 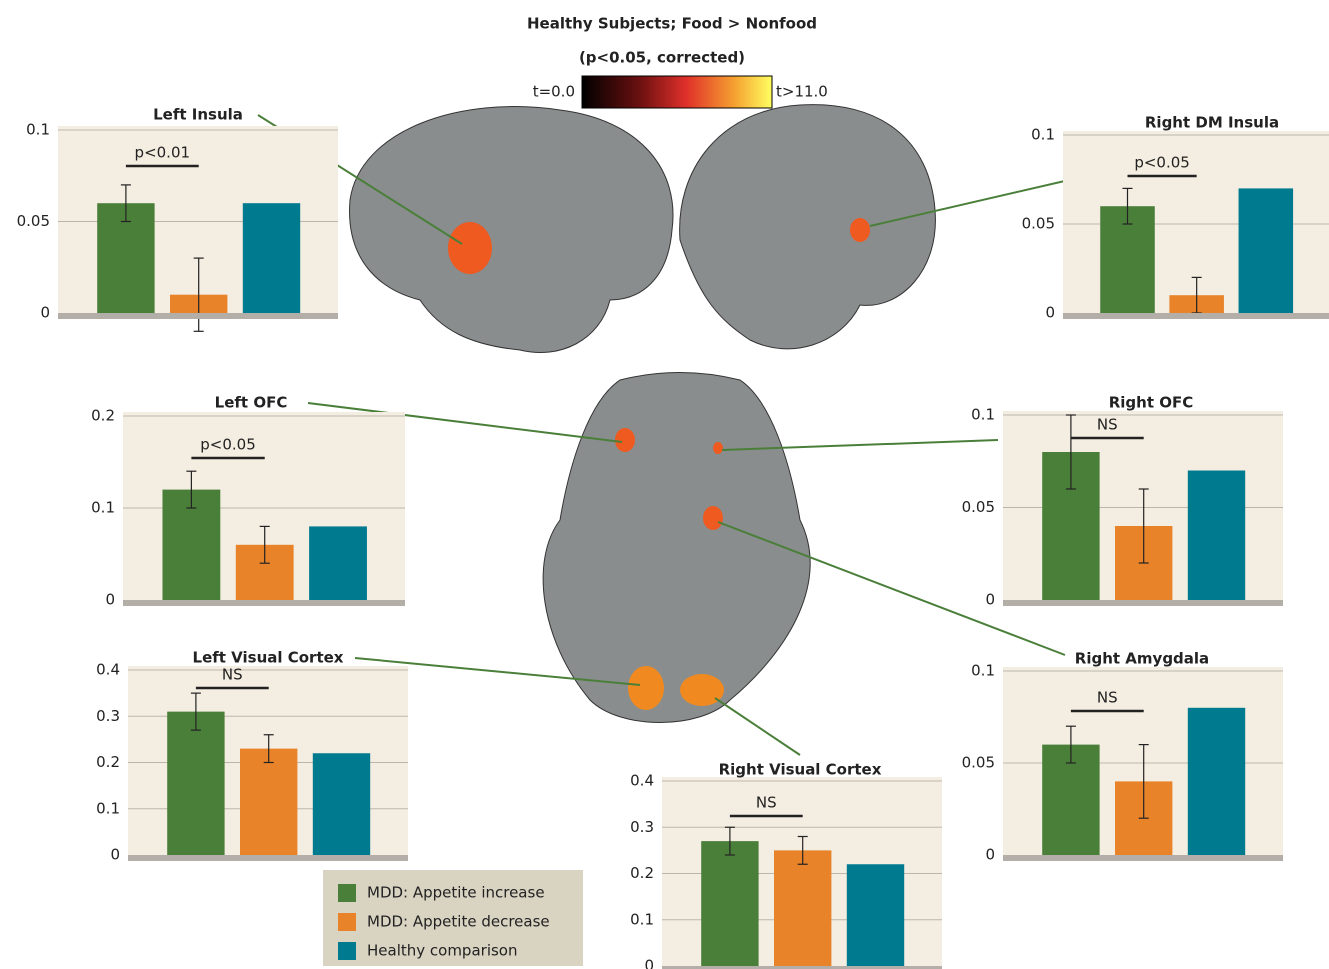 What do you see at coordinates (1142, 659) in the screenshot?
I see `chart-title: Right Amygdala` at bounding box center [1142, 659].